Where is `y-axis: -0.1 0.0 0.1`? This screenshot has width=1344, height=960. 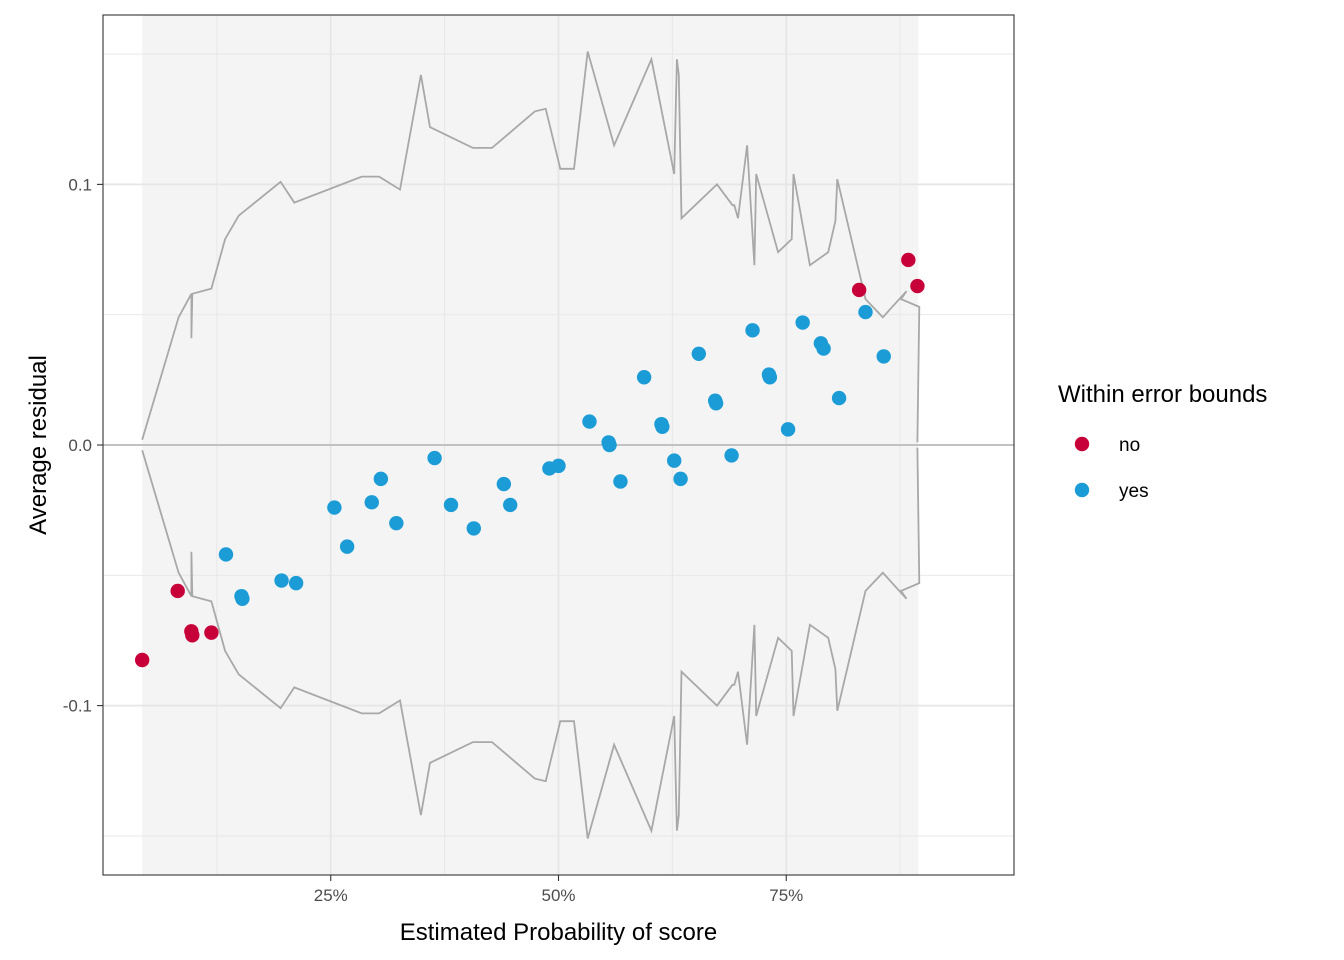 y-axis: -0.1 0.0 0.1 is located at coordinates (83, 445).